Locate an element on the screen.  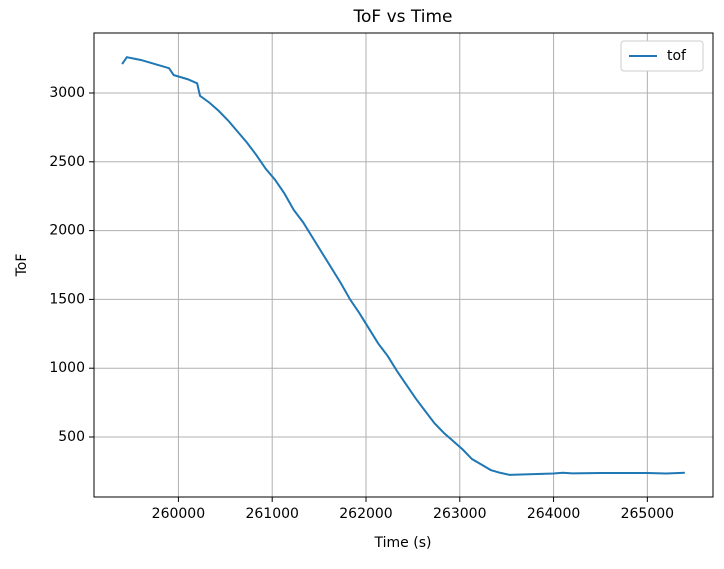
y-axis-label: ToF is located at coordinates (22, 266).